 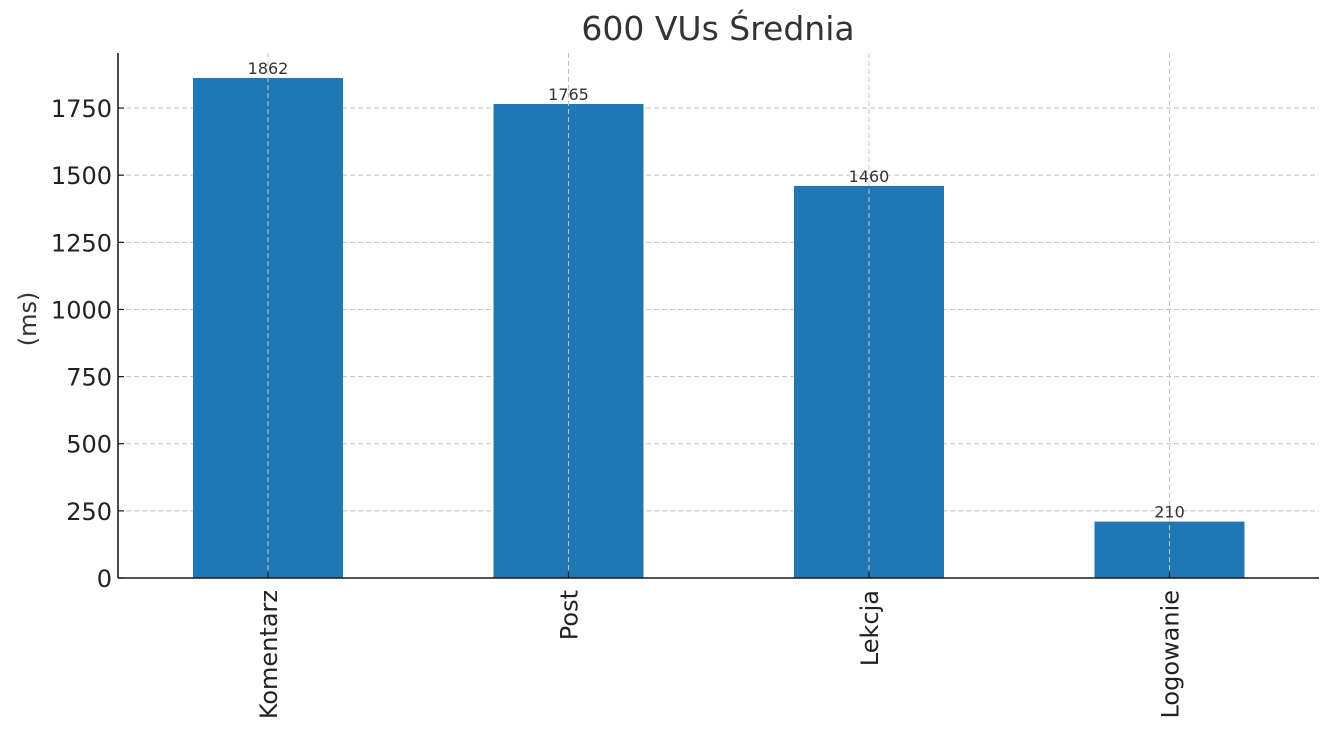 I want to click on y-tick-label-2: 500, so click(x=89, y=445).